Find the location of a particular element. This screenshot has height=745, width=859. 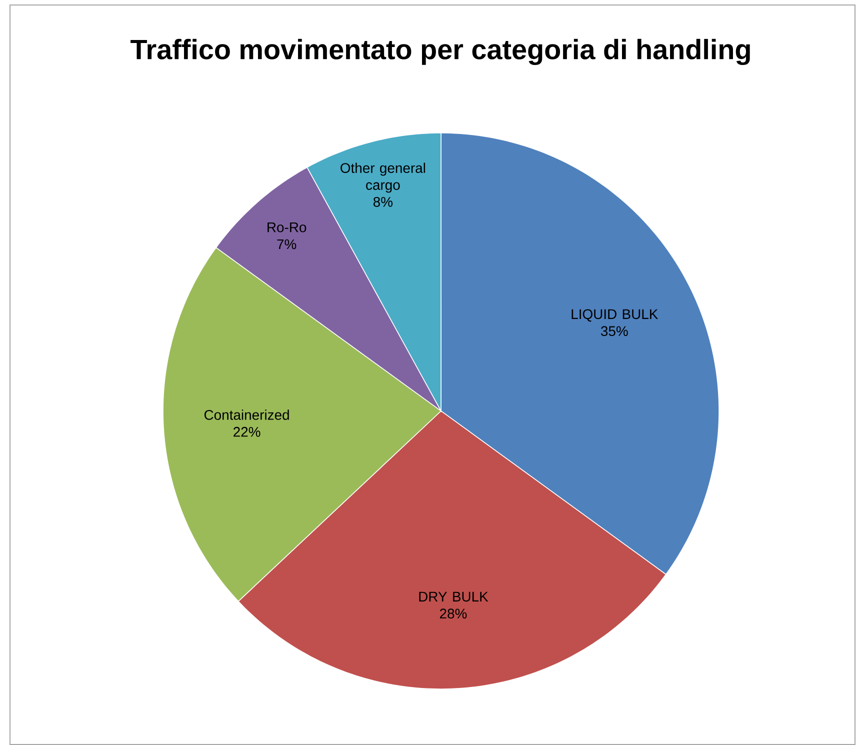

data-label: 28% is located at coordinates (453, 613).